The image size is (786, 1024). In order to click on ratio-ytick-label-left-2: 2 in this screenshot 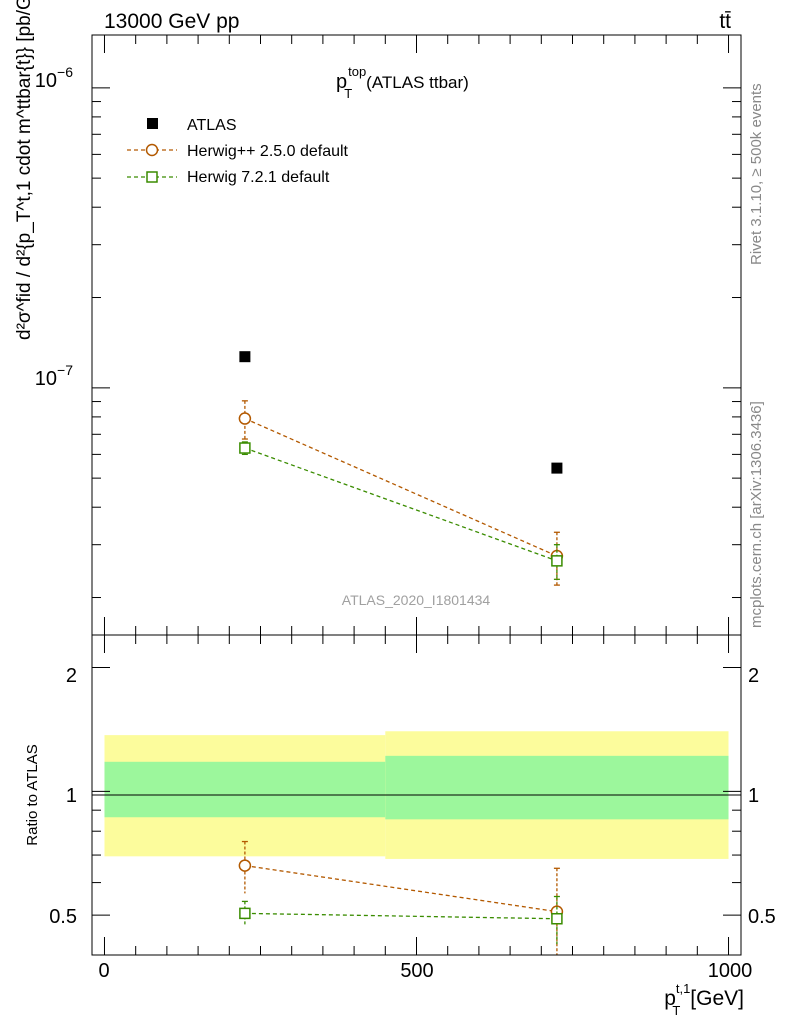, I will do `click(71, 676)`.